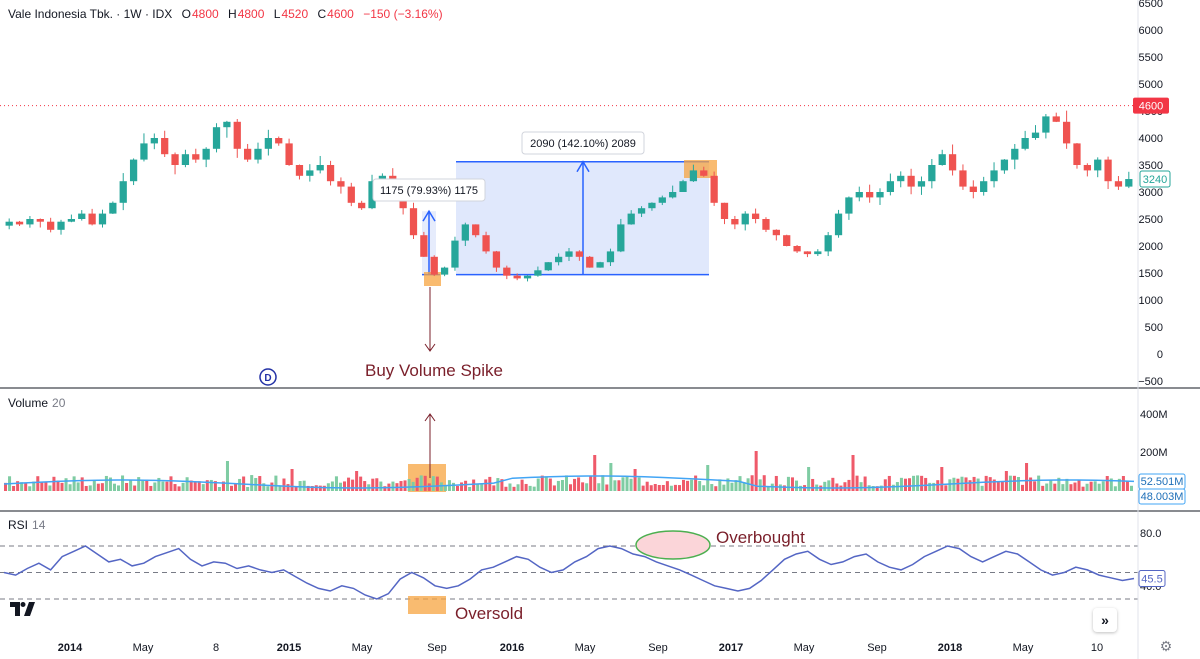 The image size is (1200, 659). What do you see at coordinates (569, 482) in the screenshot?
I see `volume-ma-line` at bounding box center [569, 482].